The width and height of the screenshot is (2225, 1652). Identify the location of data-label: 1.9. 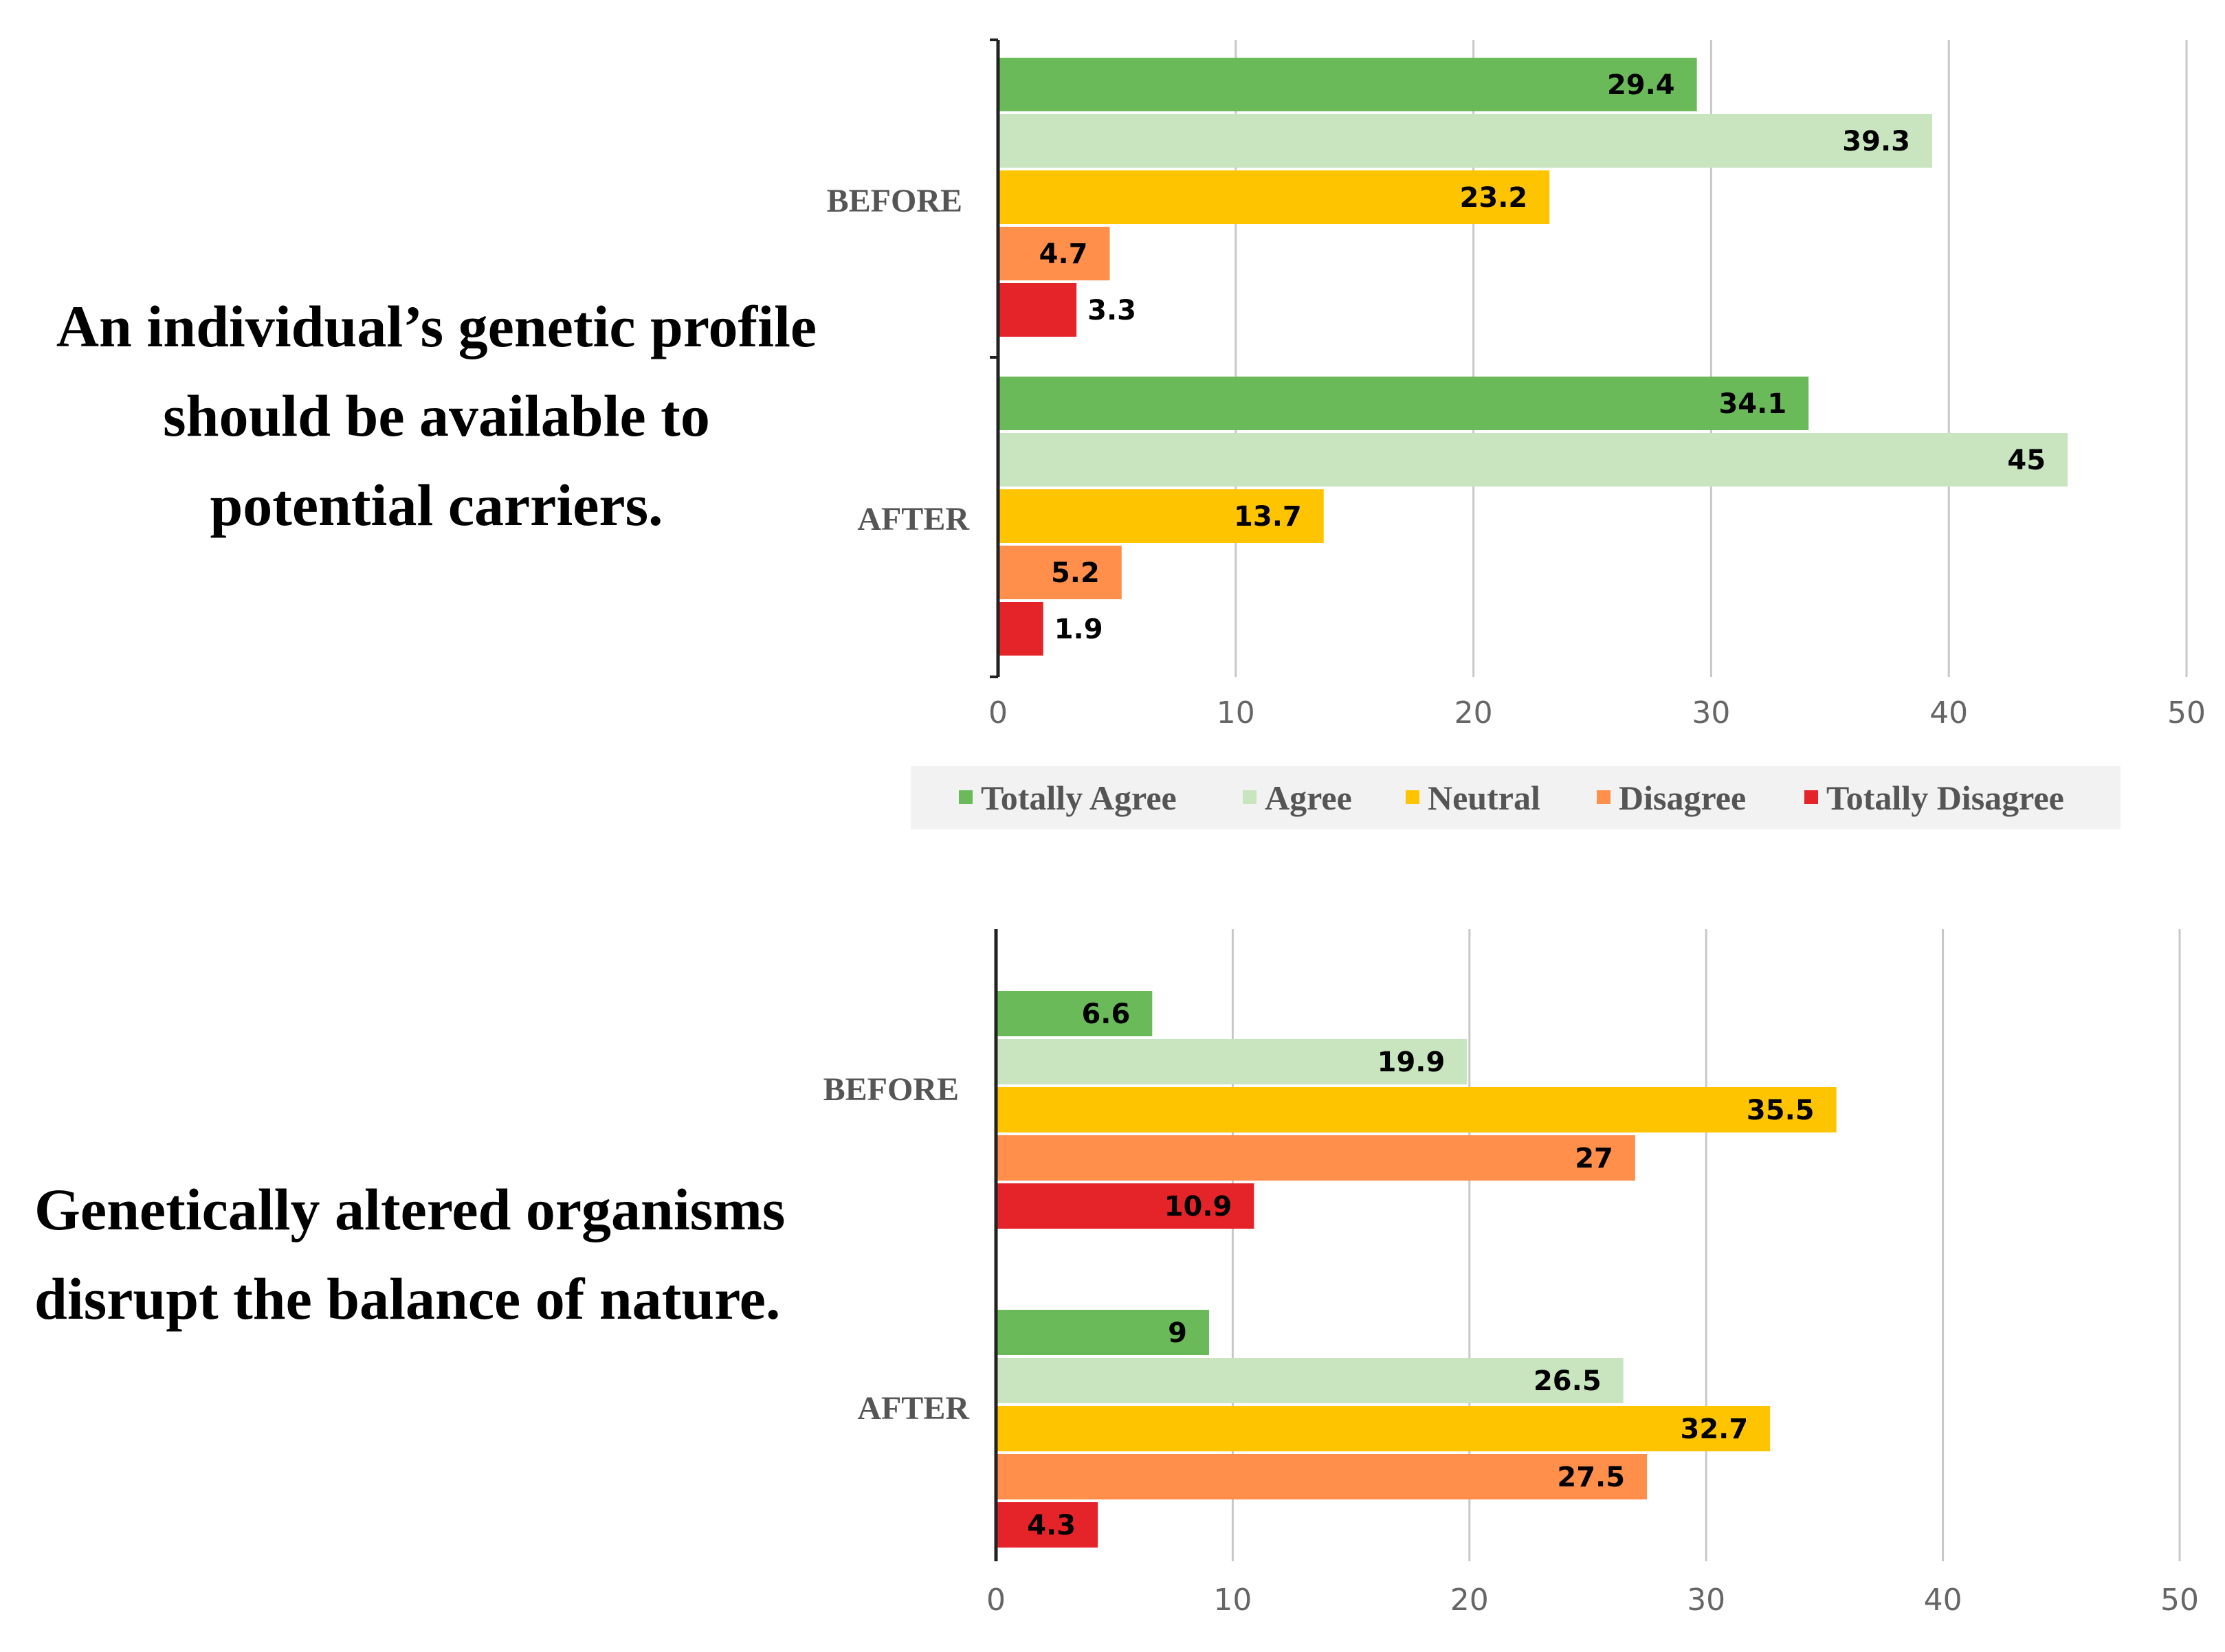
(1078, 629).